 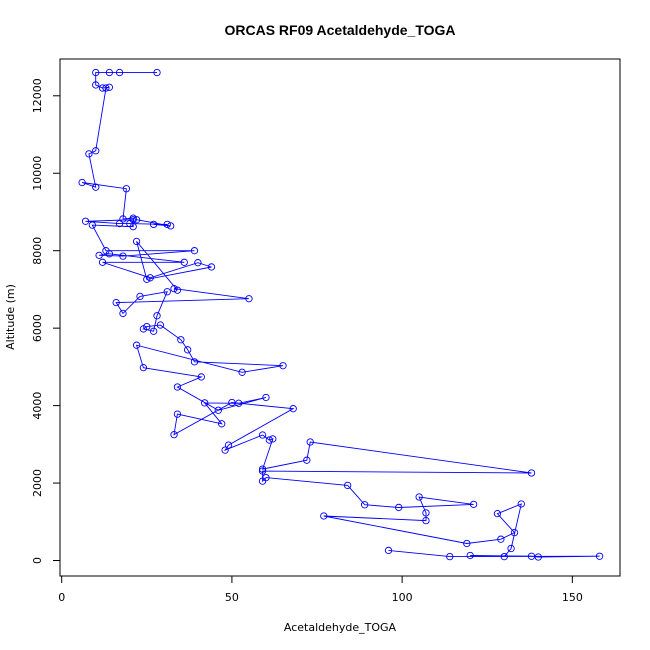 What do you see at coordinates (61, 597) in the screenshot?
I see `x-tick-label: 0` at bounding box center [61, 597].